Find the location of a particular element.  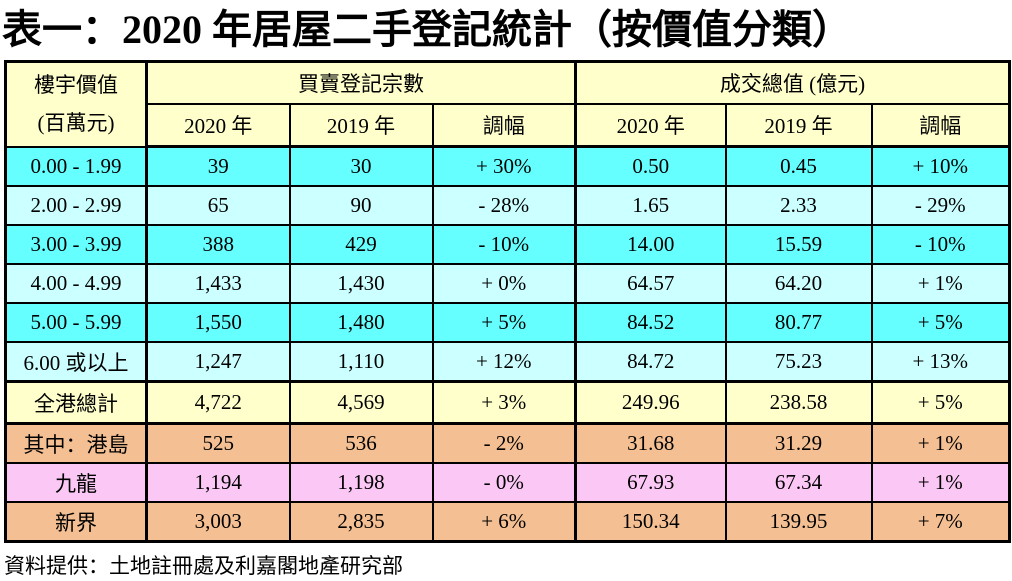

row-label: 全港總計 is located at coordinates (76, 402).